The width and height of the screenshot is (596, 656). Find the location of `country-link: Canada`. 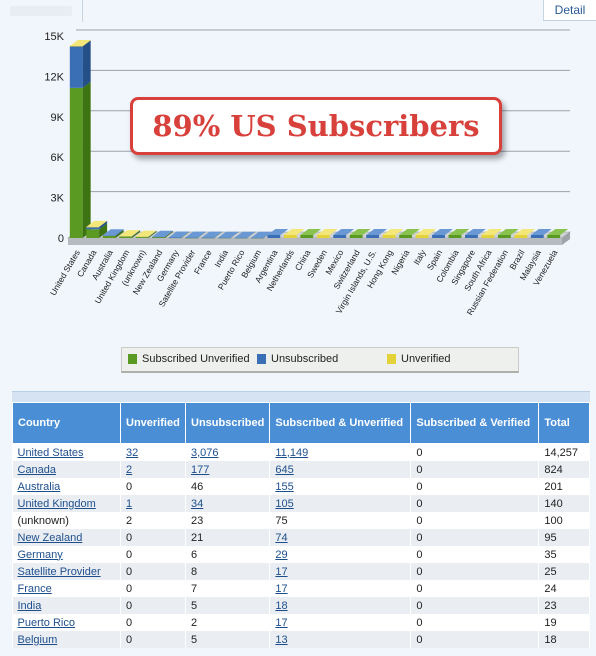

country-link: Canada is located at coordinates (37, 469).